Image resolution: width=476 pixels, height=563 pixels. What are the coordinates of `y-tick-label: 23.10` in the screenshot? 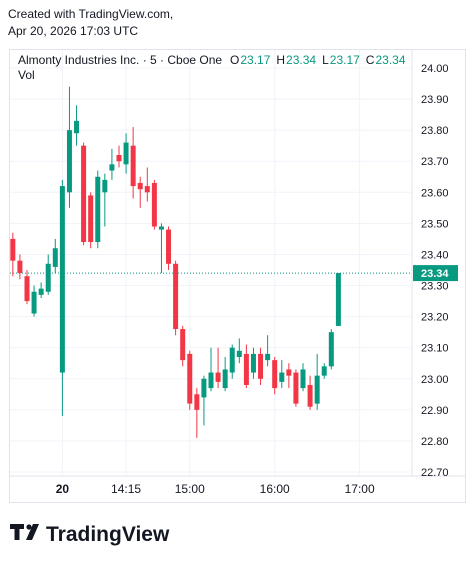 It's located at (435, 349).